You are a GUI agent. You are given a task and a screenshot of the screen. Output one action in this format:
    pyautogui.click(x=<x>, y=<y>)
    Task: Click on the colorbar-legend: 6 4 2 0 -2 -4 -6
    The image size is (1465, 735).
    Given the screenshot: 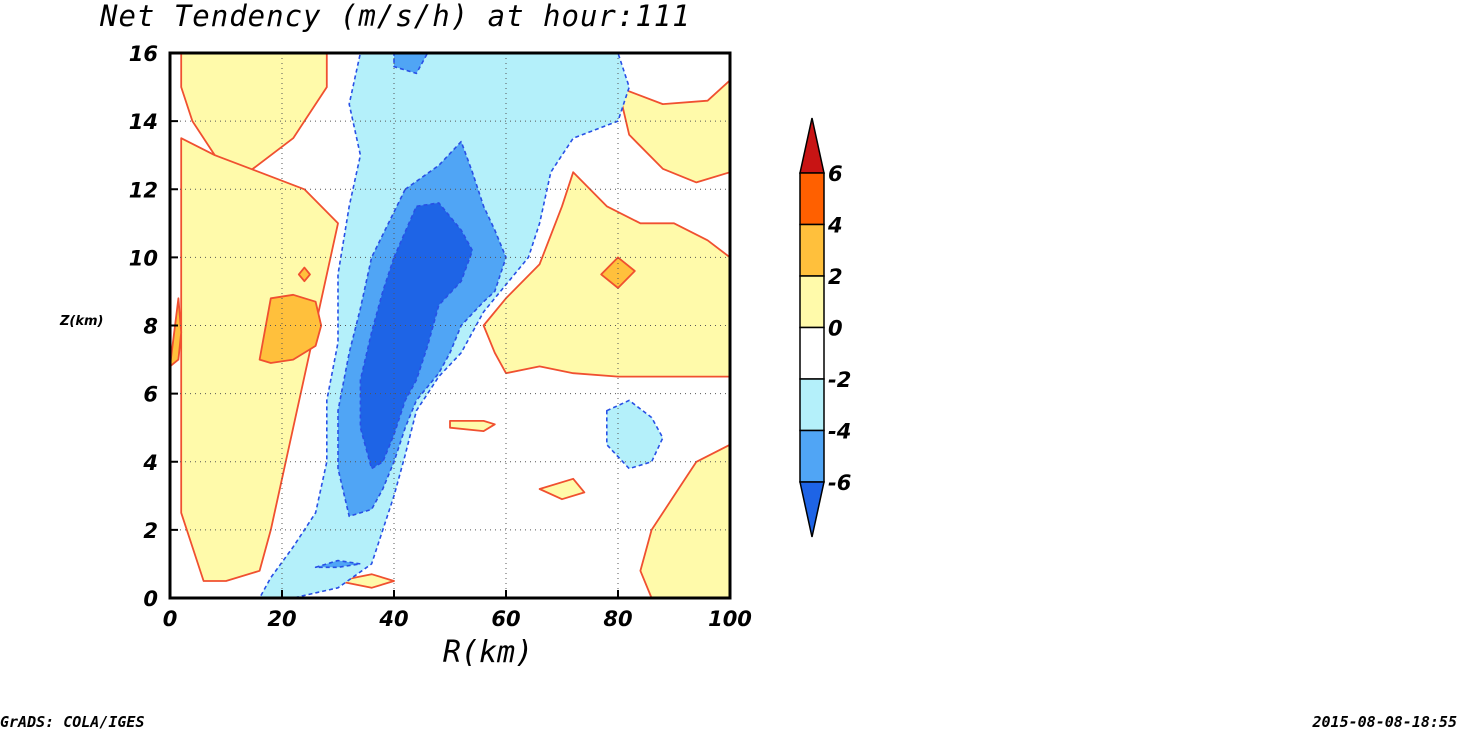 What is the action you would take?
    pyautogui.click(x=825, y=327)
    